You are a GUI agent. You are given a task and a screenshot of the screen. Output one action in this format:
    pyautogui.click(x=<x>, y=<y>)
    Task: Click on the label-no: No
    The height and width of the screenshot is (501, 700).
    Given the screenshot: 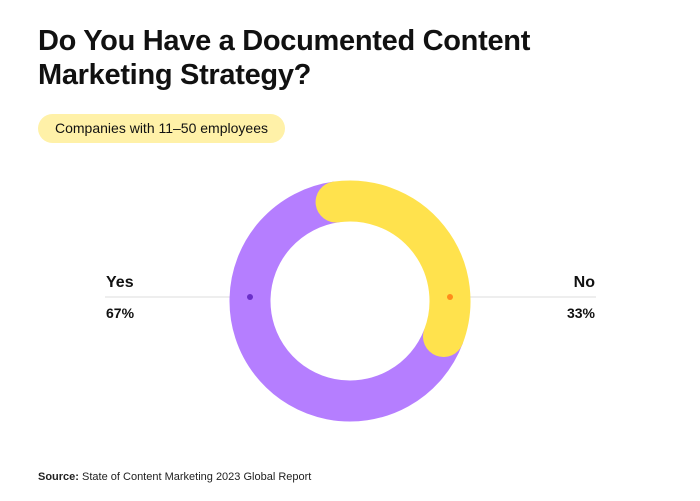 What is the action you would take?
    pyautogui.click(x=584, y=282)
    